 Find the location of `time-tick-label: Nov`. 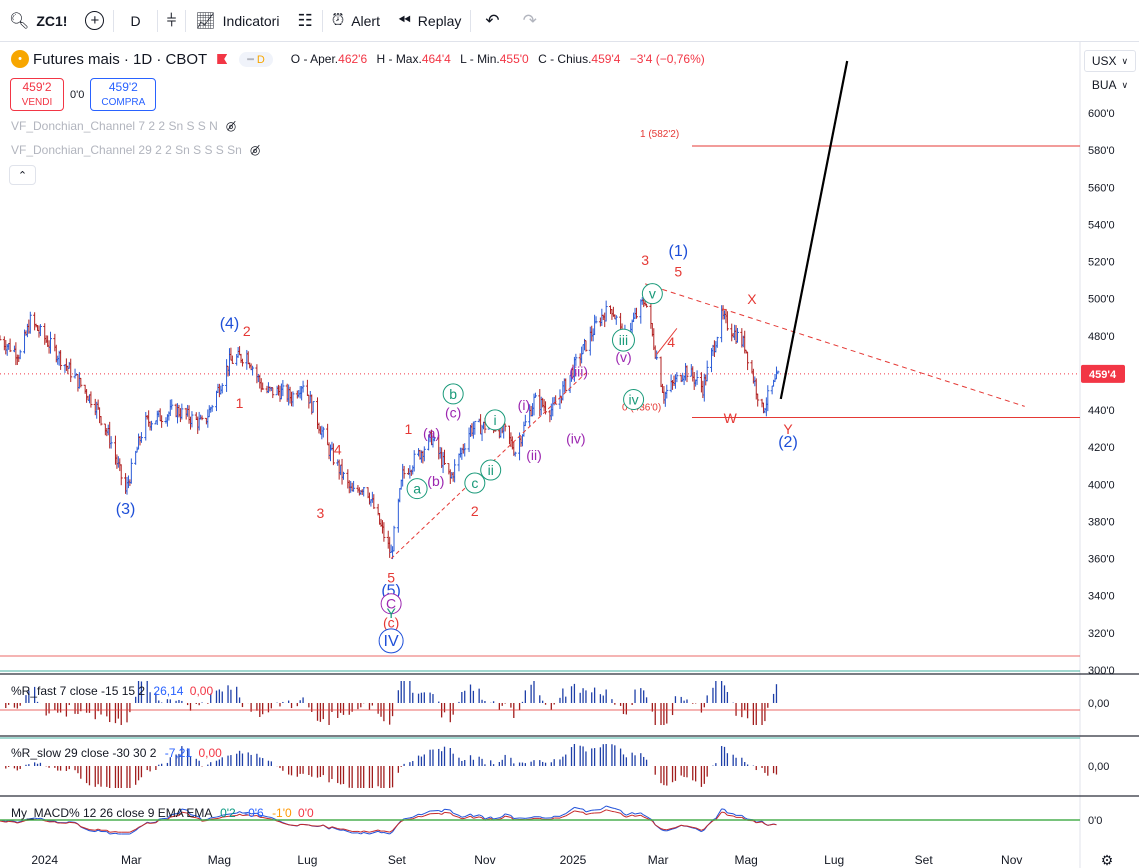

time-tick-label: Nov is located at coordinates (1011, 860).